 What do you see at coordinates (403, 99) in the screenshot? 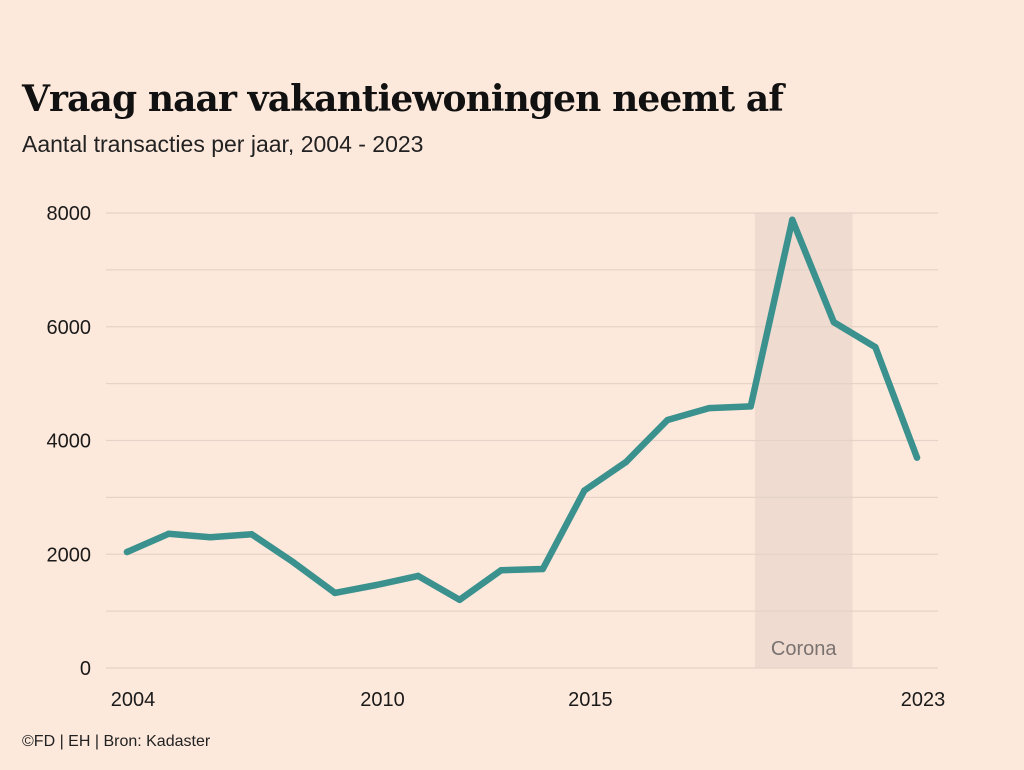
I see `chart-title: Vraag naar vakantiewoningen neemt af` at bounding box center [403, 99].